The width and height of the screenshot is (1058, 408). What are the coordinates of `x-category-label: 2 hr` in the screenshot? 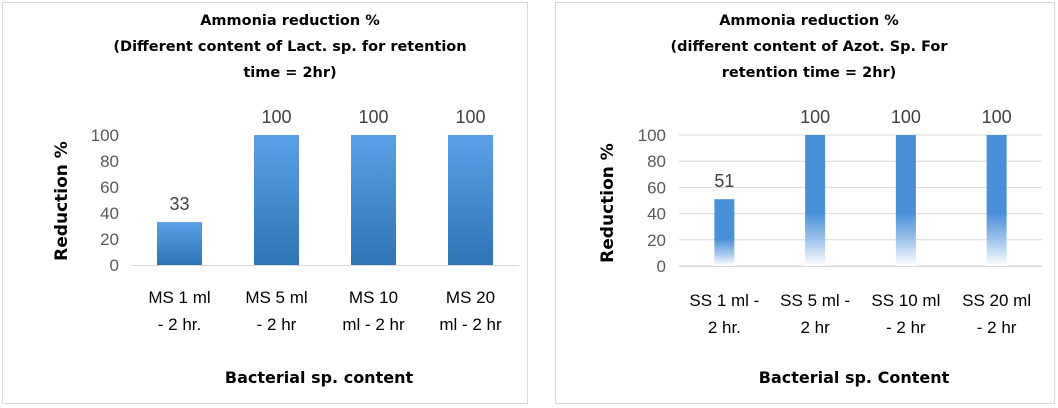 It's located at (815, 327).